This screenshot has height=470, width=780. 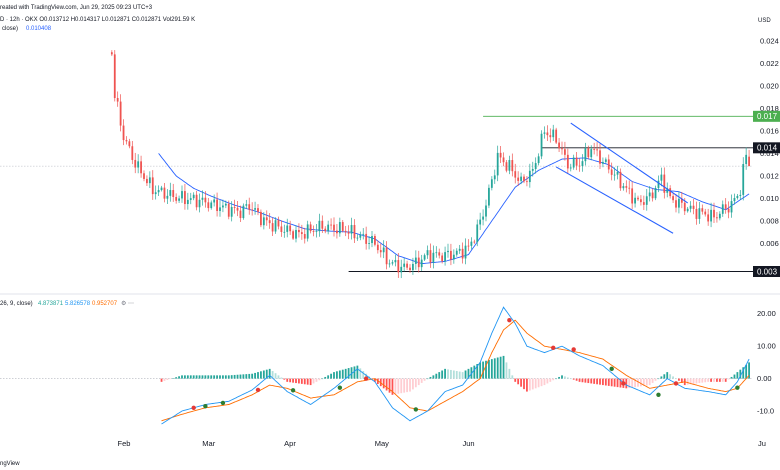 I want to click on macd-axis-tick: -10.0, so click(x=765, y=411).